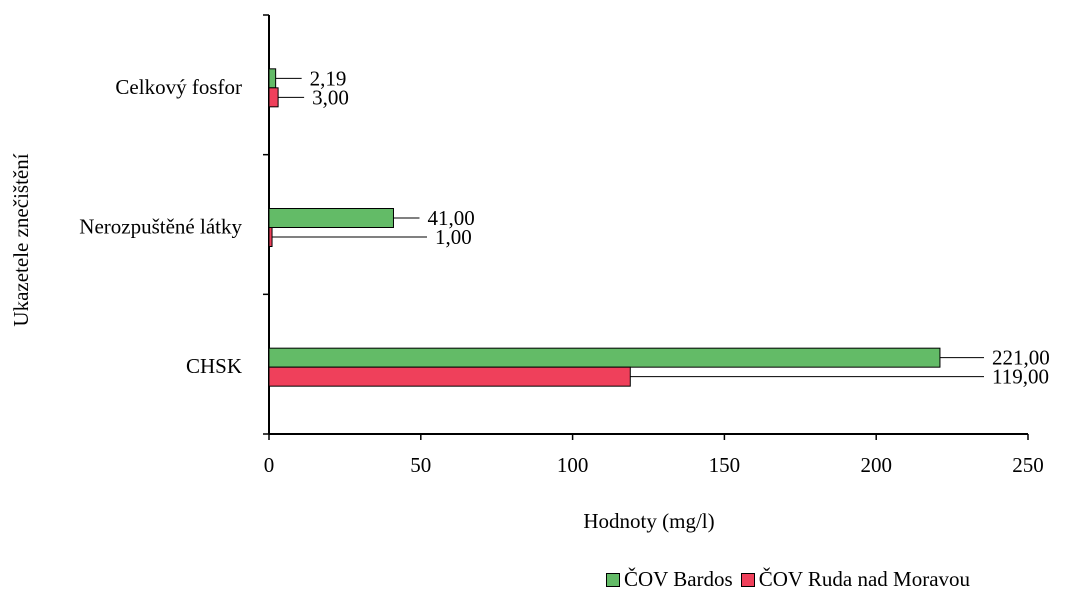 Image resolution: width=1070 pixels, height=596 pixels. What do you see at coordinates (269, 465) in the screenshot?
I see `x-tick-label: 0` at bounding box center [269, 465].